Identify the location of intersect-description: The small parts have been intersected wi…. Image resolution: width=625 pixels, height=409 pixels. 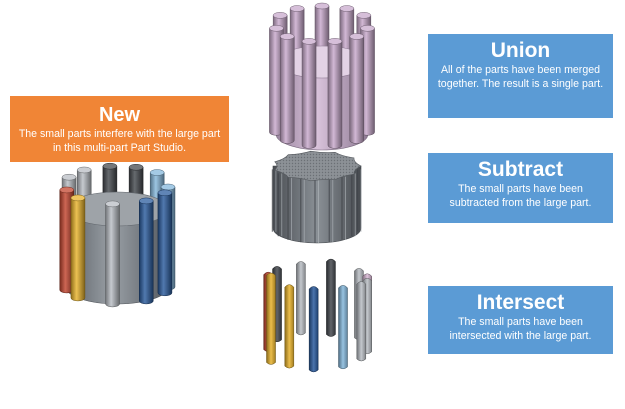
(520, 329).